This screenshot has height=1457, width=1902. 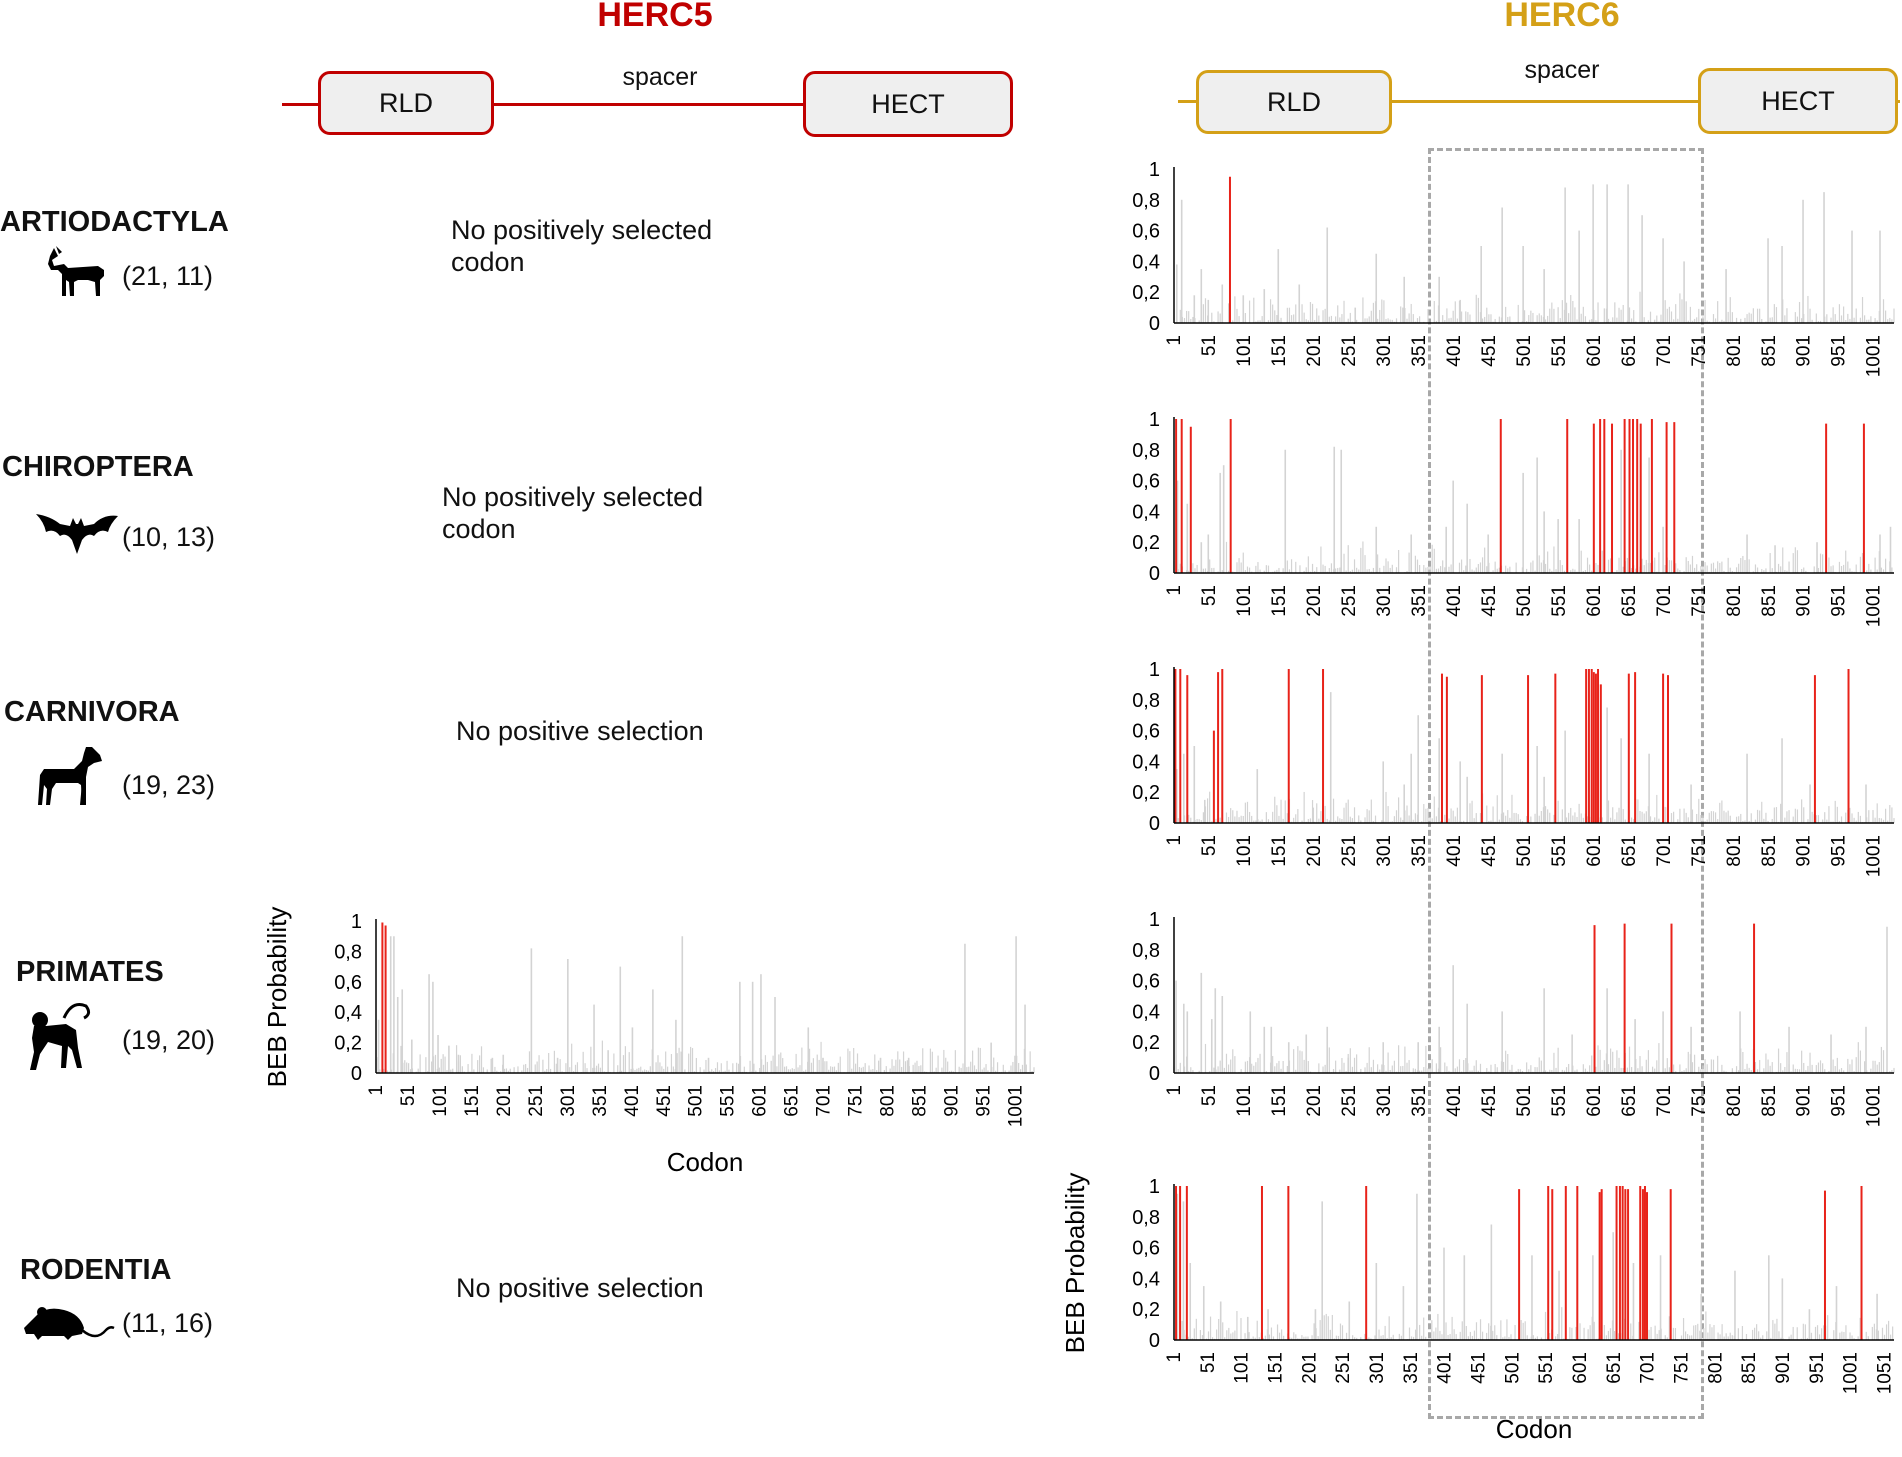 What do you see at coordinates (1885, 1373) in the screenshot?
I see `x-tick-label: 1051` at bounding box center [1885, 1373].